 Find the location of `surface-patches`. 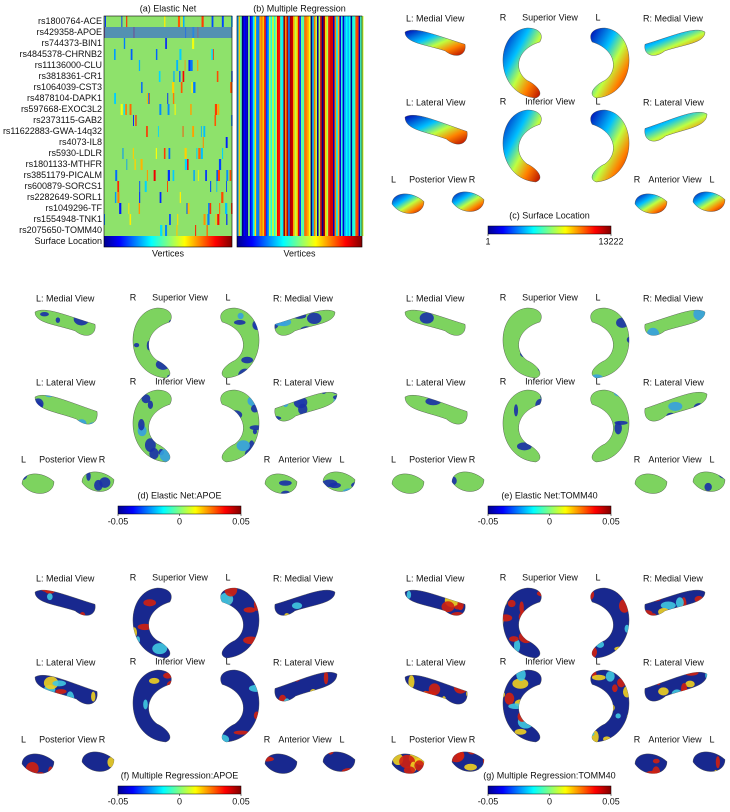

surface-patches is located at coordinates (454, 481).